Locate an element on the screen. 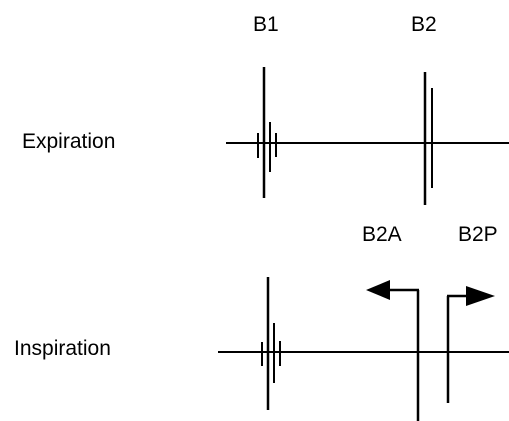  b2a-component is located at coordinates (393, 350).